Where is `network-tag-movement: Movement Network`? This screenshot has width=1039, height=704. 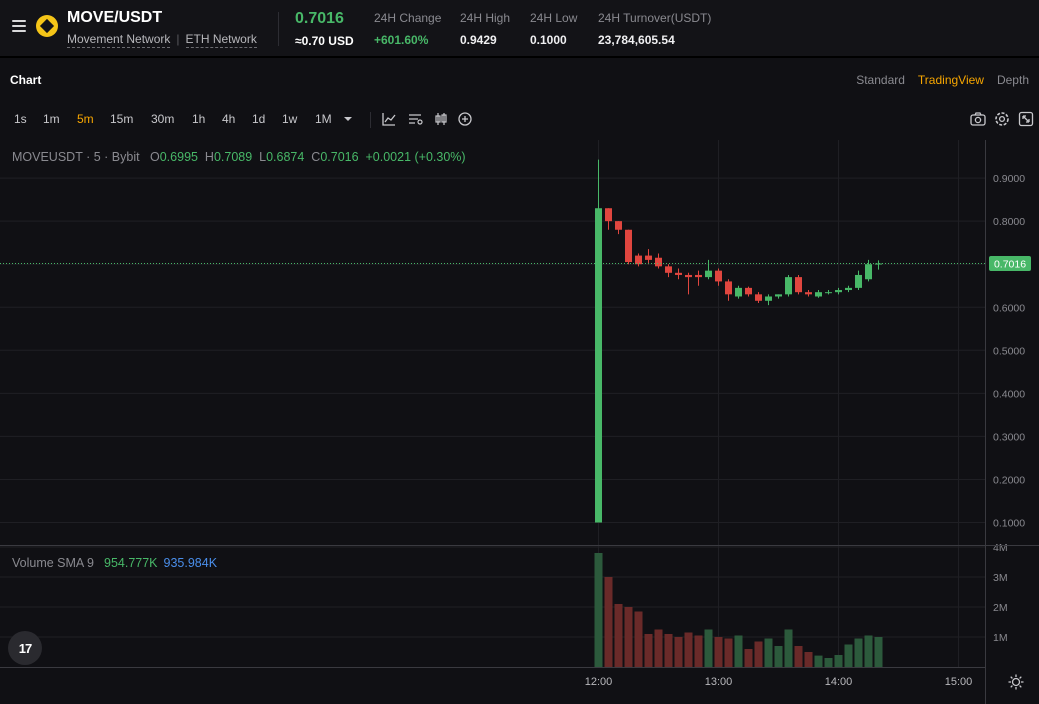 network-tag-movement: Movement Network is located at coordinates (119, 40).